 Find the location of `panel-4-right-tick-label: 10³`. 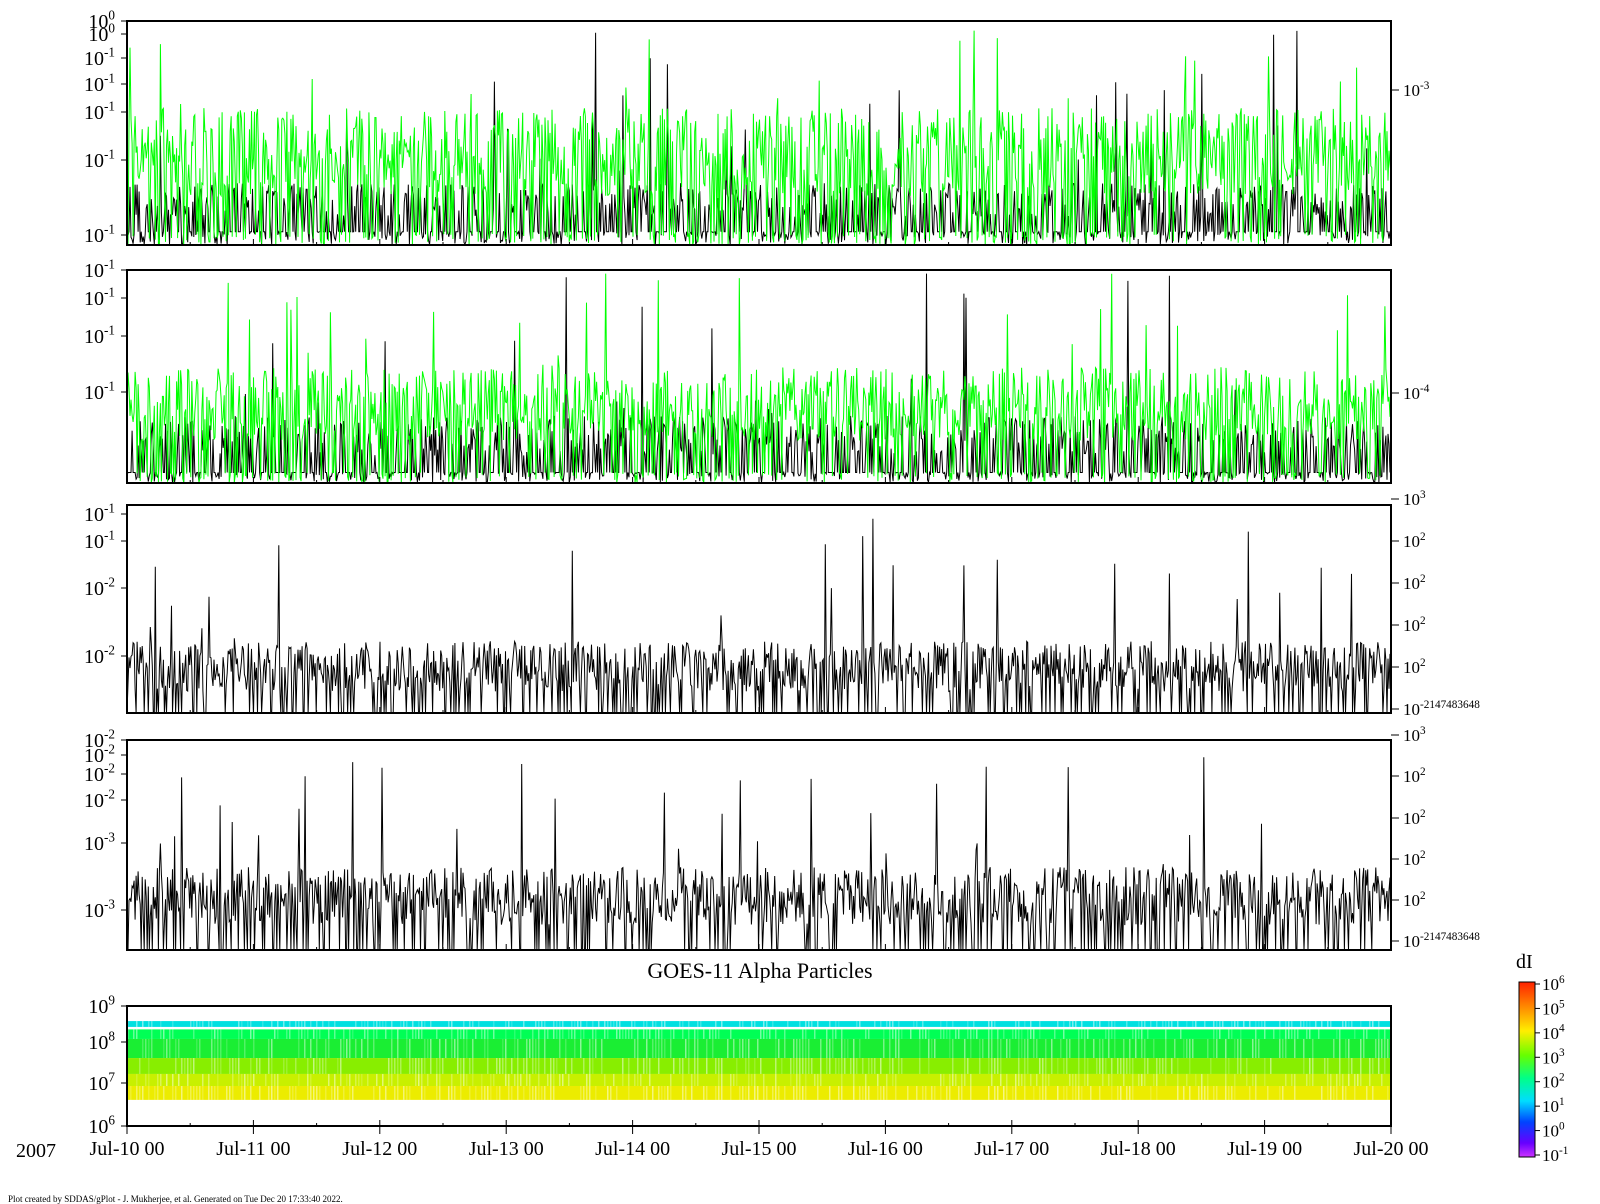

panel-4-right-tick-label: 10³ is located at coordinates (1414, 735).